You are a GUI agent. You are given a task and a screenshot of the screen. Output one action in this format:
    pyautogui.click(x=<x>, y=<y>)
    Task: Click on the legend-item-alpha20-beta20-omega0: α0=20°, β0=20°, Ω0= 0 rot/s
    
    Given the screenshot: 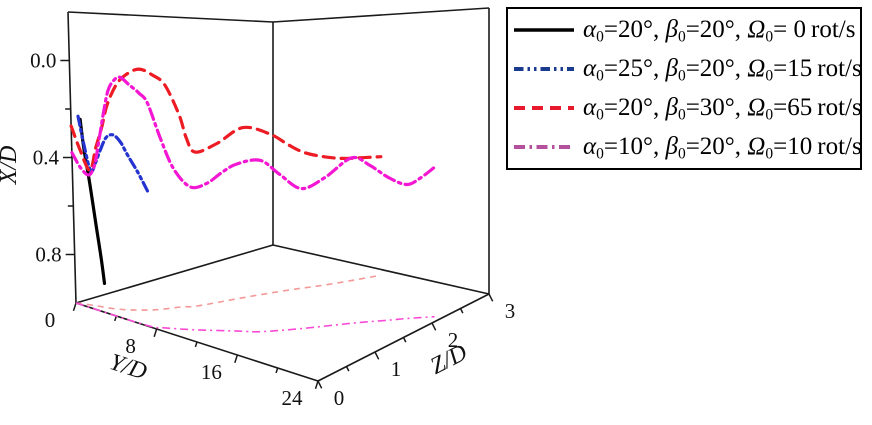 What is the action you would take?
    pyautogui.click(x=686, y=30)
    